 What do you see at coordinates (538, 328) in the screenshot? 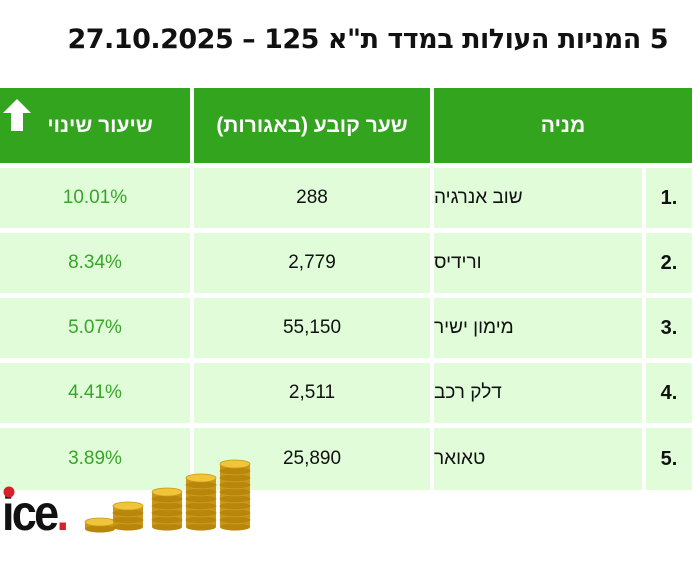
I see `stock-name-cell: מימון ישיר` at bounding box center [538, 328].